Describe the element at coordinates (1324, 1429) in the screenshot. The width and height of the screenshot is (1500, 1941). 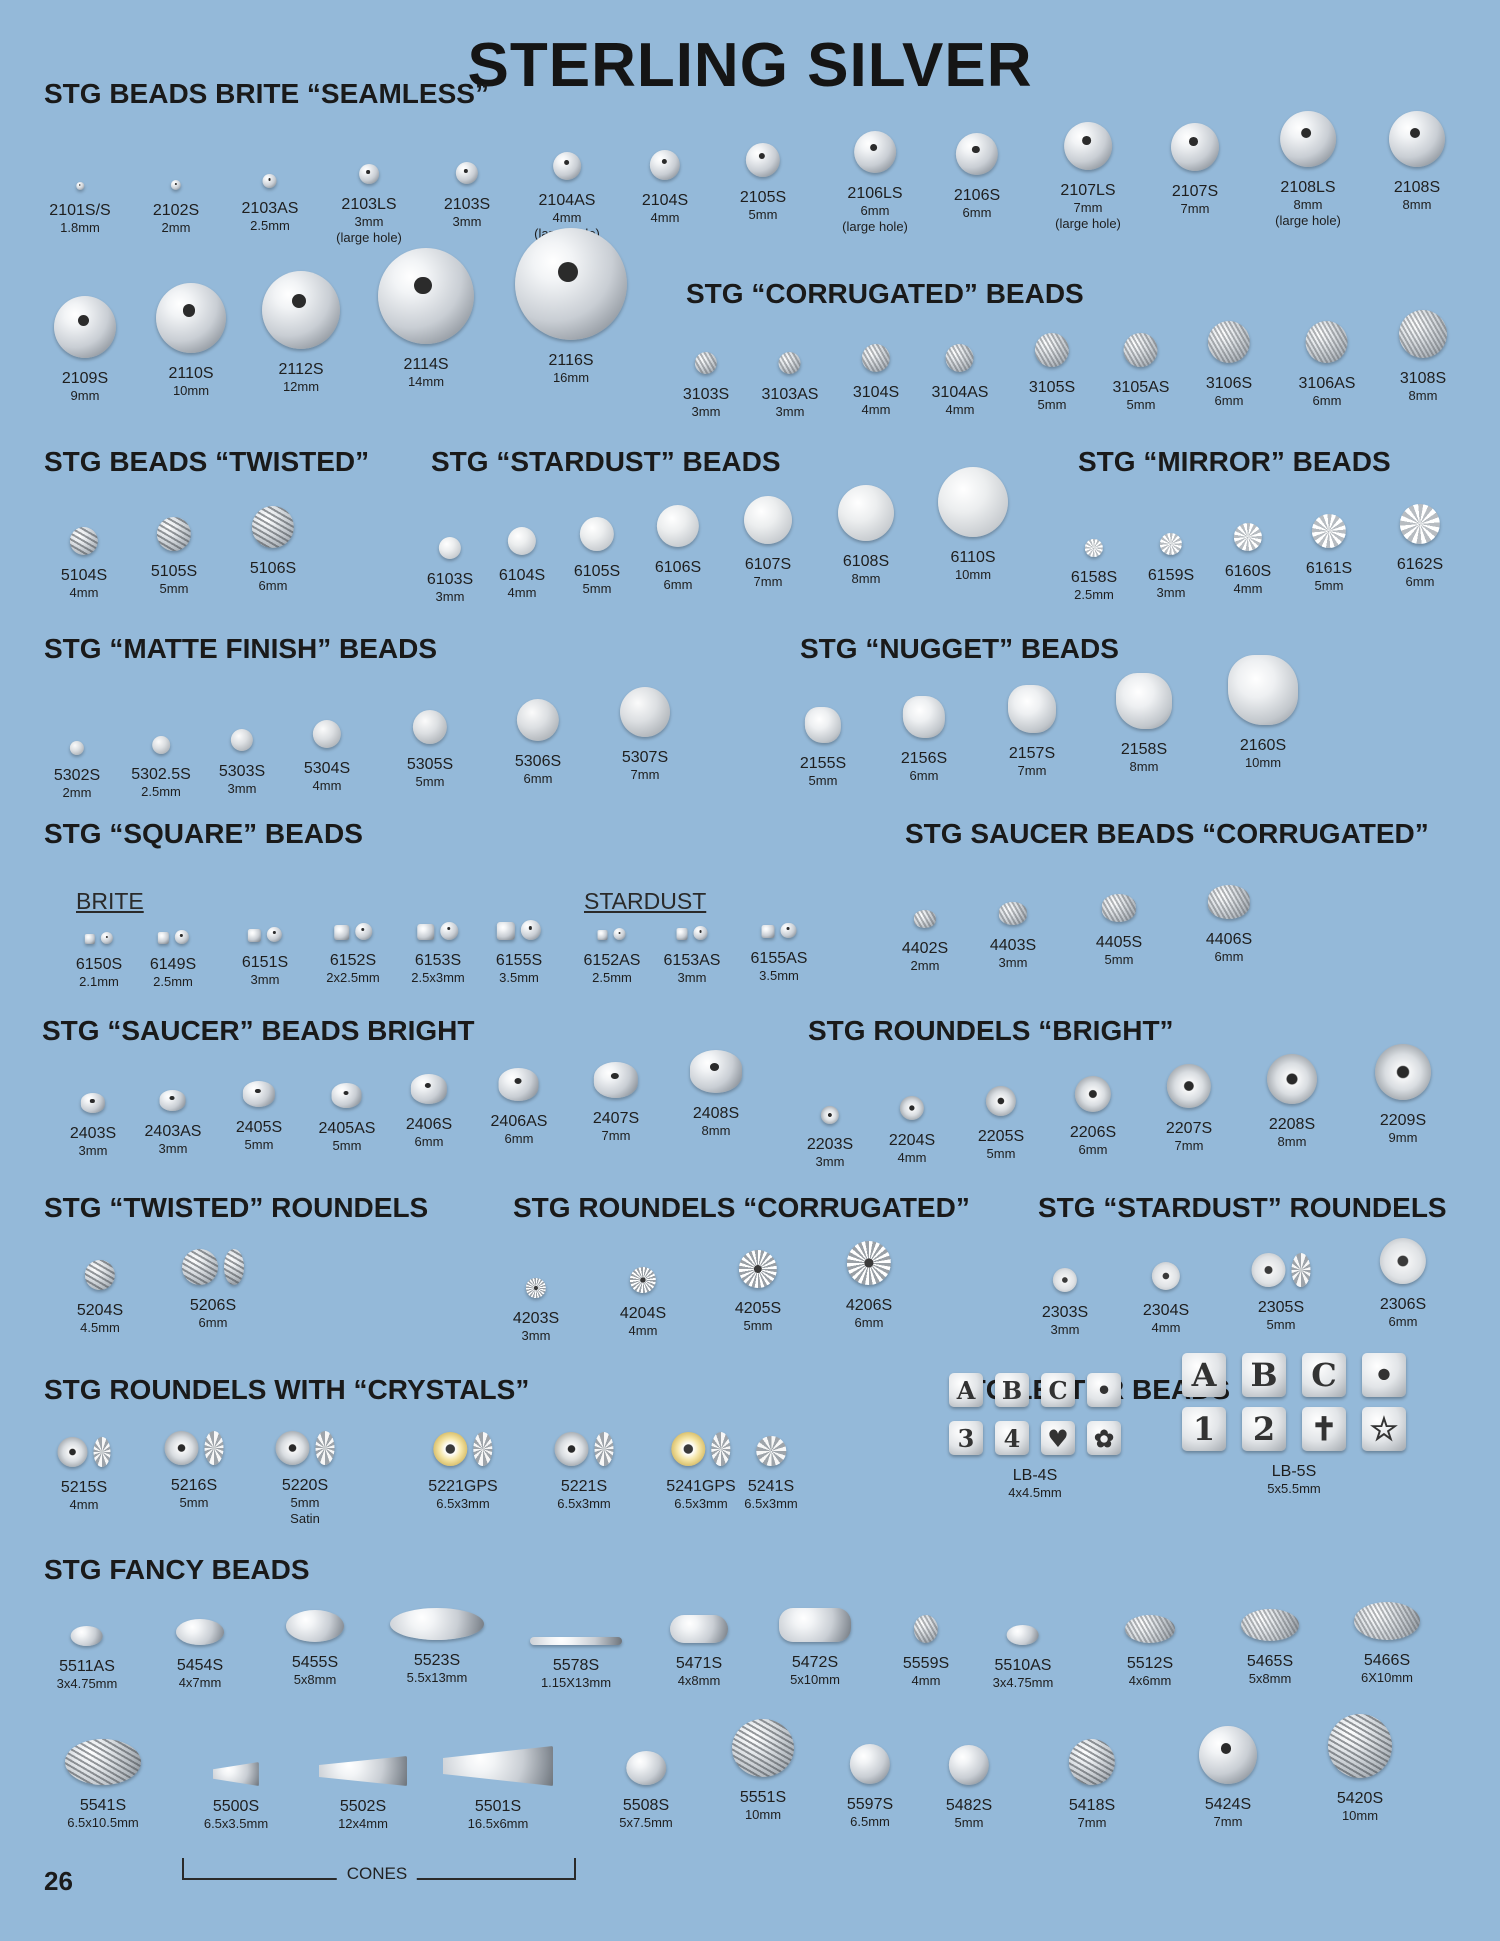
I see `letter-bead: ✝` at that location.